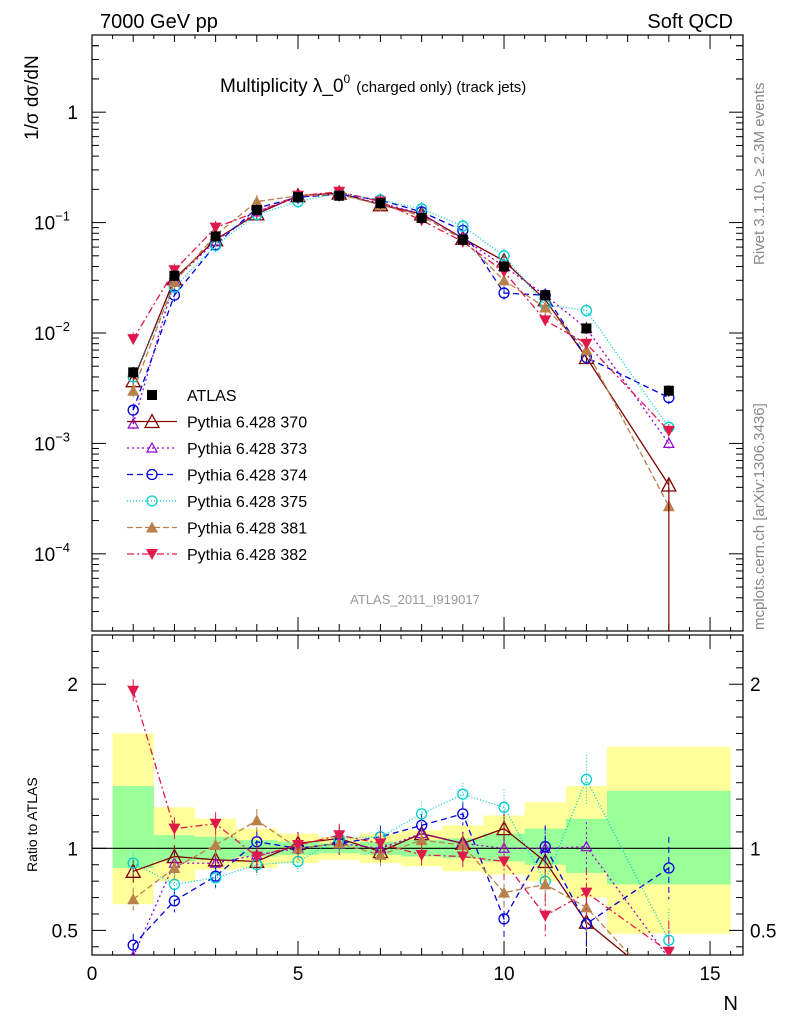  What do you see at coordinates (212, 396) in the screenshot?
I see `legend-label-data: ATLAS` at bounding box center [212, 396].